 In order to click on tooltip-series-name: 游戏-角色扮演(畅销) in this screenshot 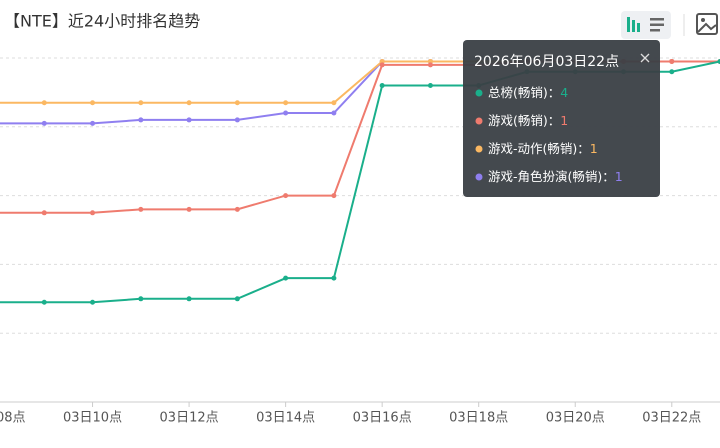, I will do `click(545, 176)`.